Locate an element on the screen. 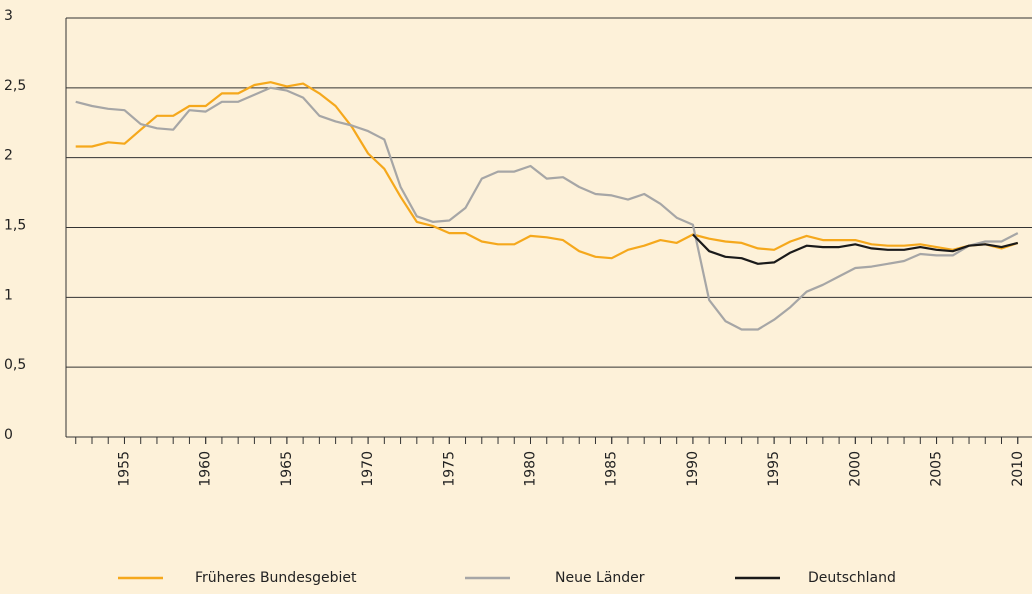  y-tick-label: 1 is located at coordinates (8, 295).